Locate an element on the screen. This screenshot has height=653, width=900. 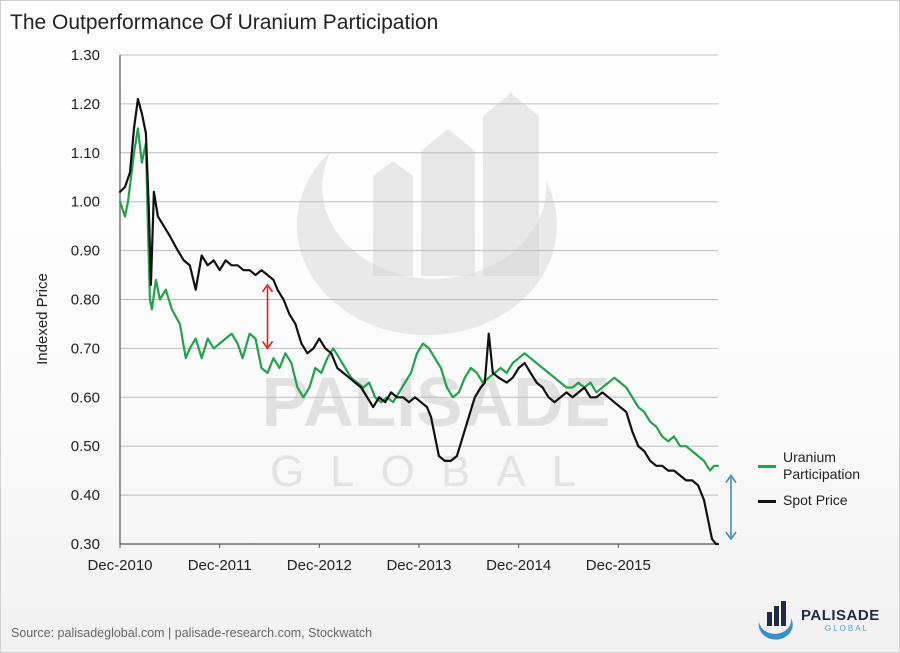
x-tick-label: Dec-2011 is located at coordinates (220, 565).